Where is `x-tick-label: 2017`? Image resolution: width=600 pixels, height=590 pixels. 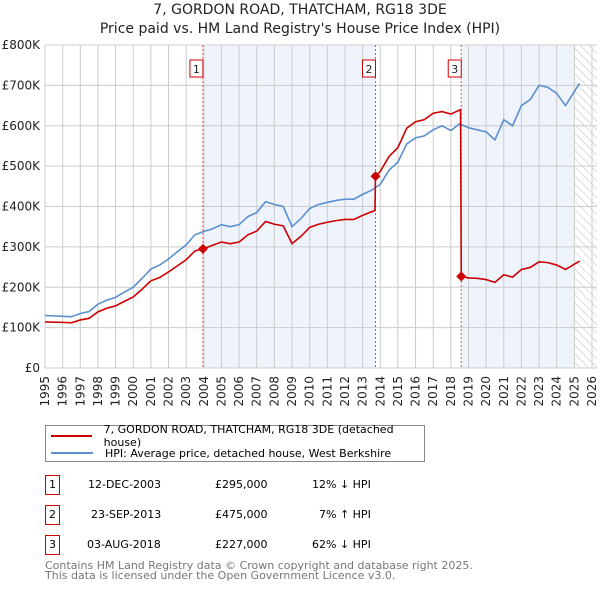
x-tick-label: 2017 is located at coordinates (433, 391).